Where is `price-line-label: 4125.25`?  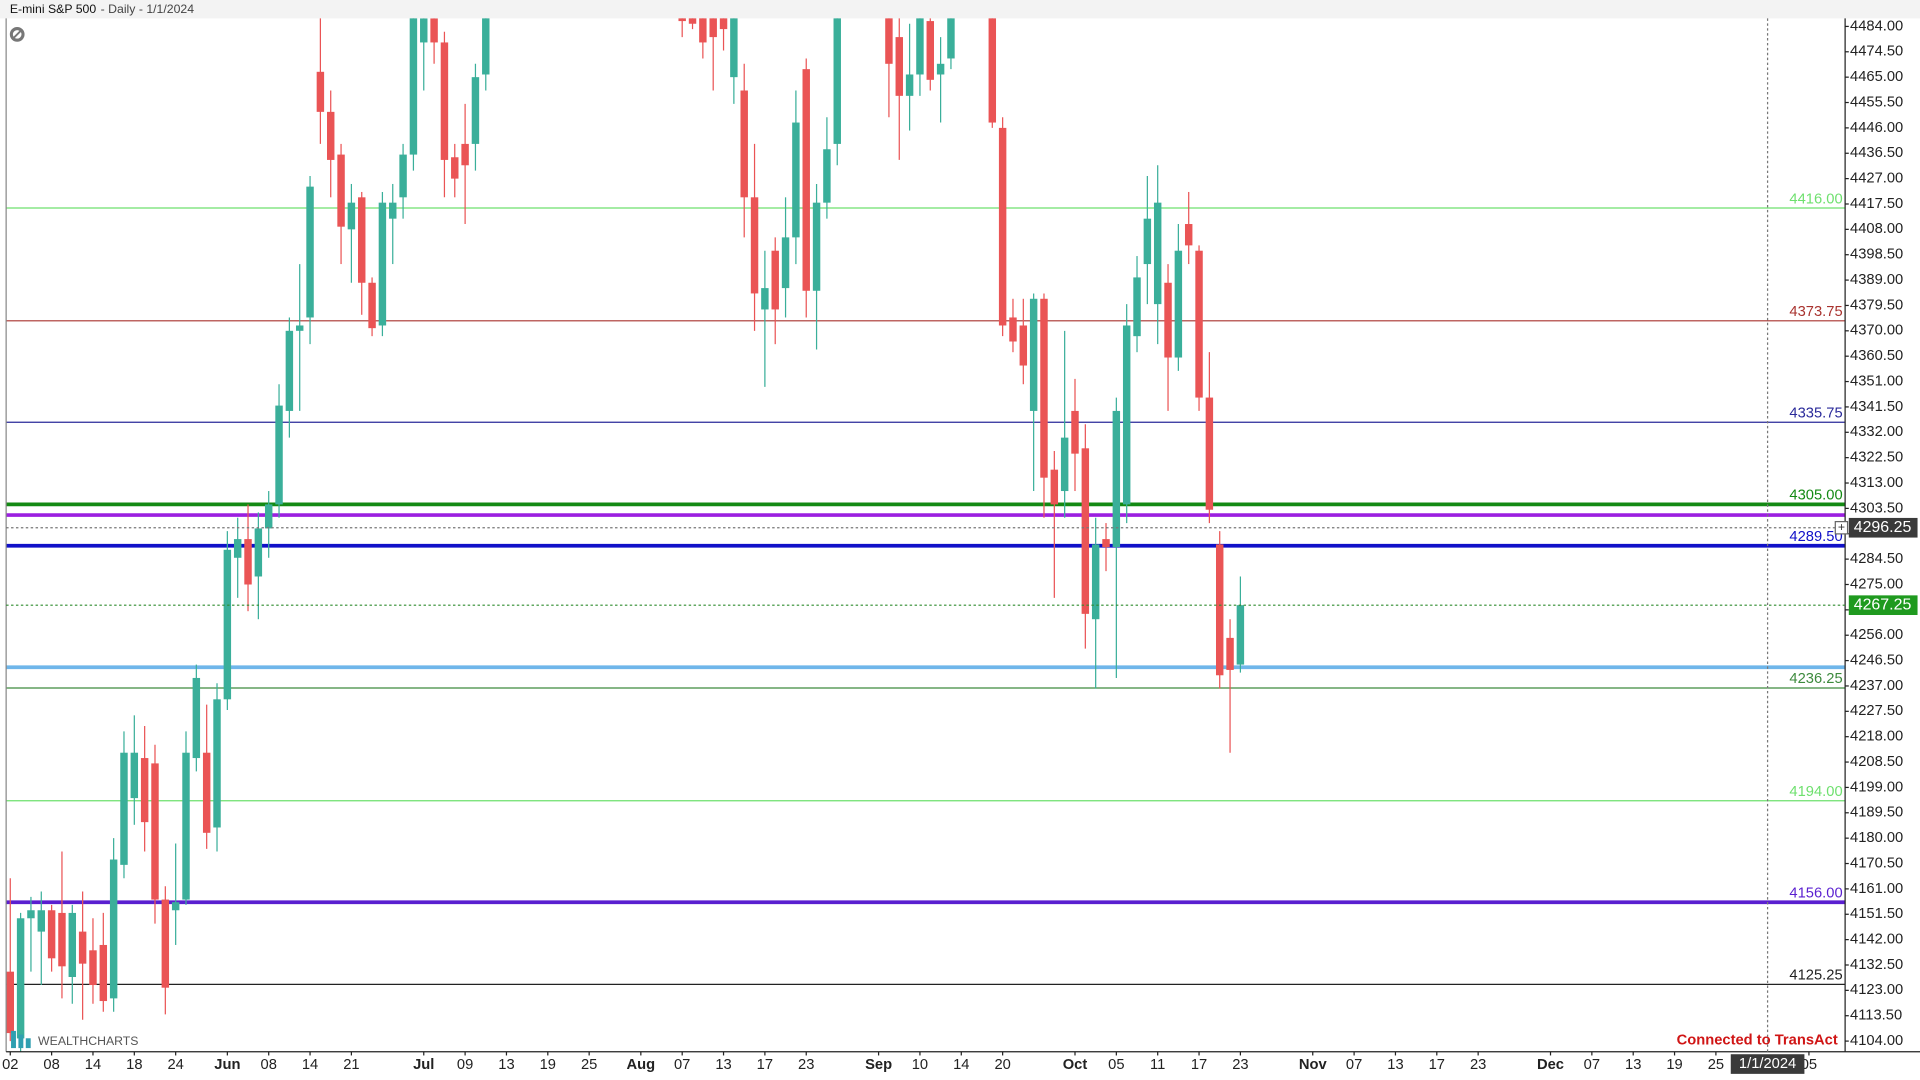 price-line-label: 4125.25 is located at coordinates (1815, 976).